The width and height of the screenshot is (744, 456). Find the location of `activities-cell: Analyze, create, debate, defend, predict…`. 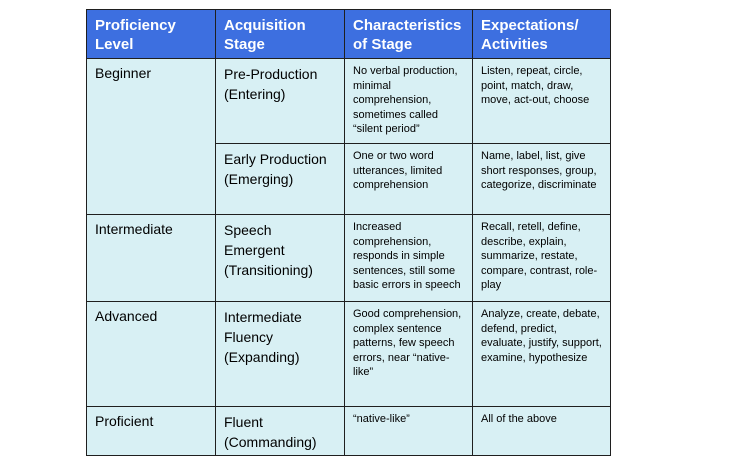

activities-cell: Analyze, create, debate, defend, predict… is located at coordinates (541, 354).